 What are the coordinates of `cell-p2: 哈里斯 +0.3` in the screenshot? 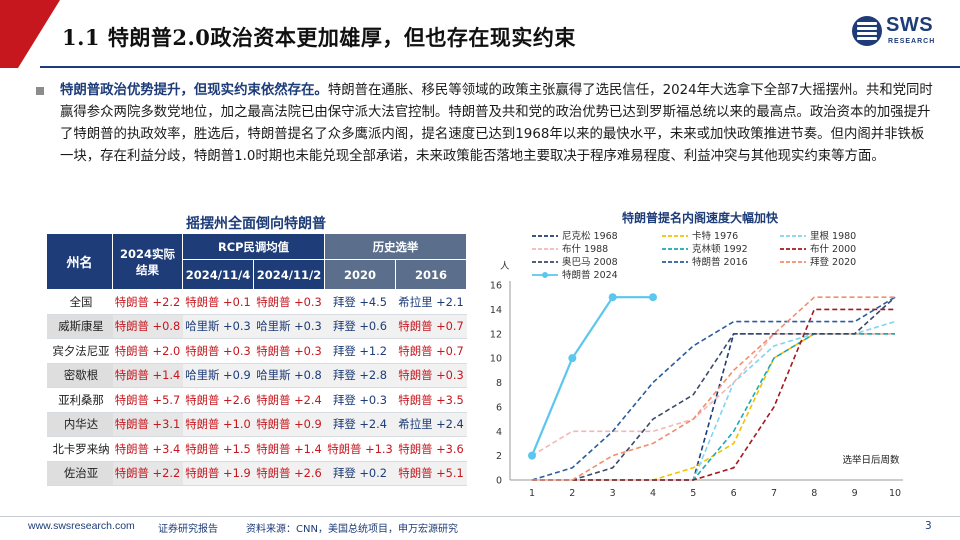 It's located at (289, 326).